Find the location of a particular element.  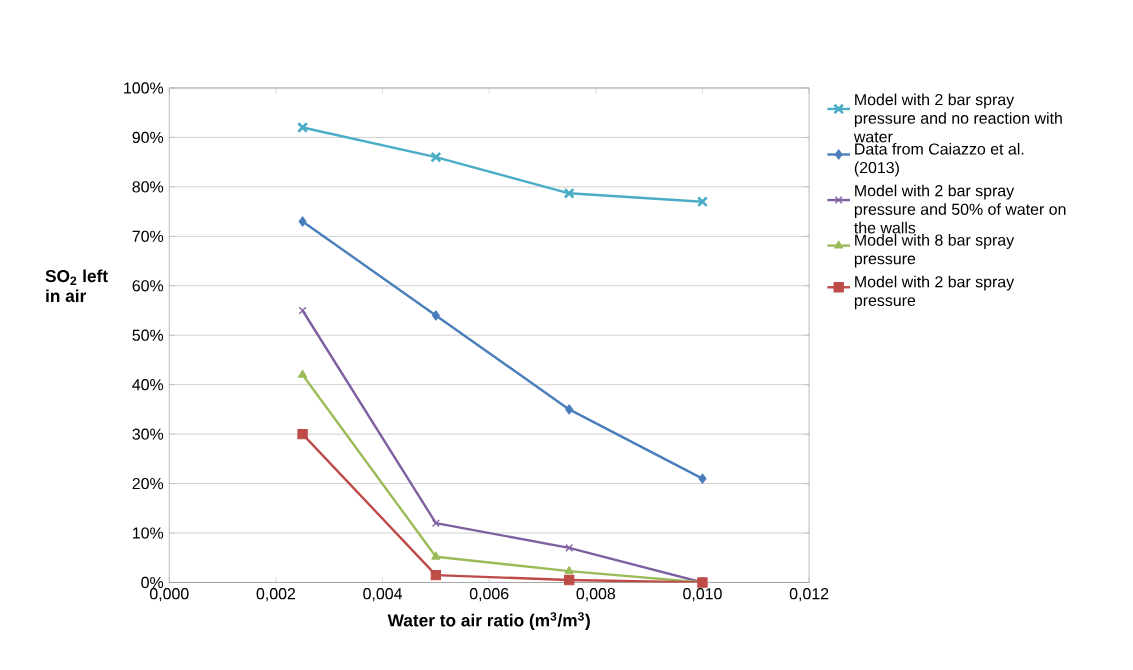

y-tick-label: 40% is located at coordinates (148, 384).